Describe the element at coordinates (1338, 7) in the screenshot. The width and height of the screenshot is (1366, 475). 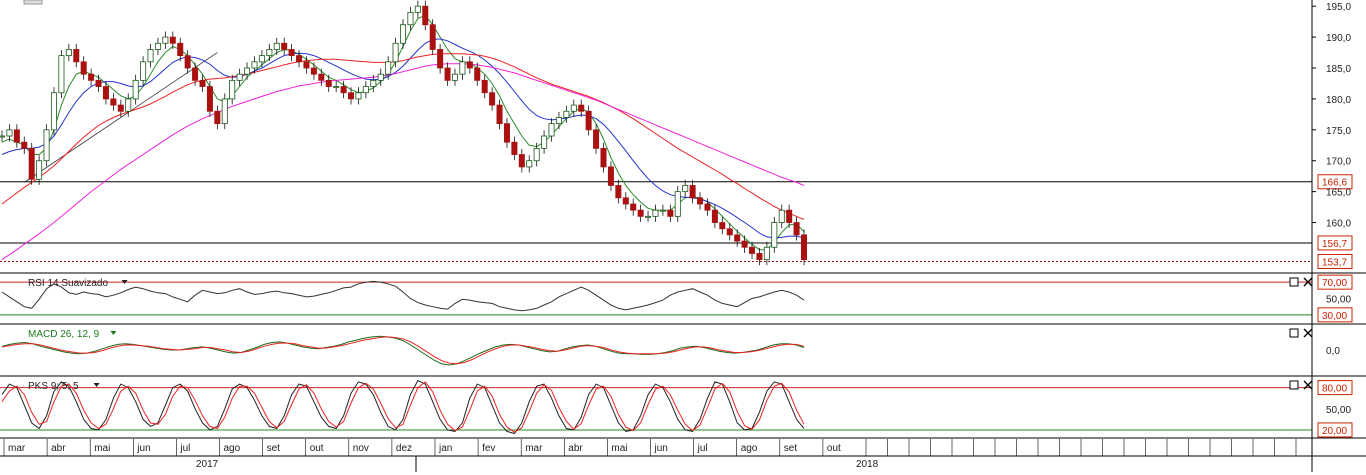
I see `y-tick-label: 195,0` at that location.